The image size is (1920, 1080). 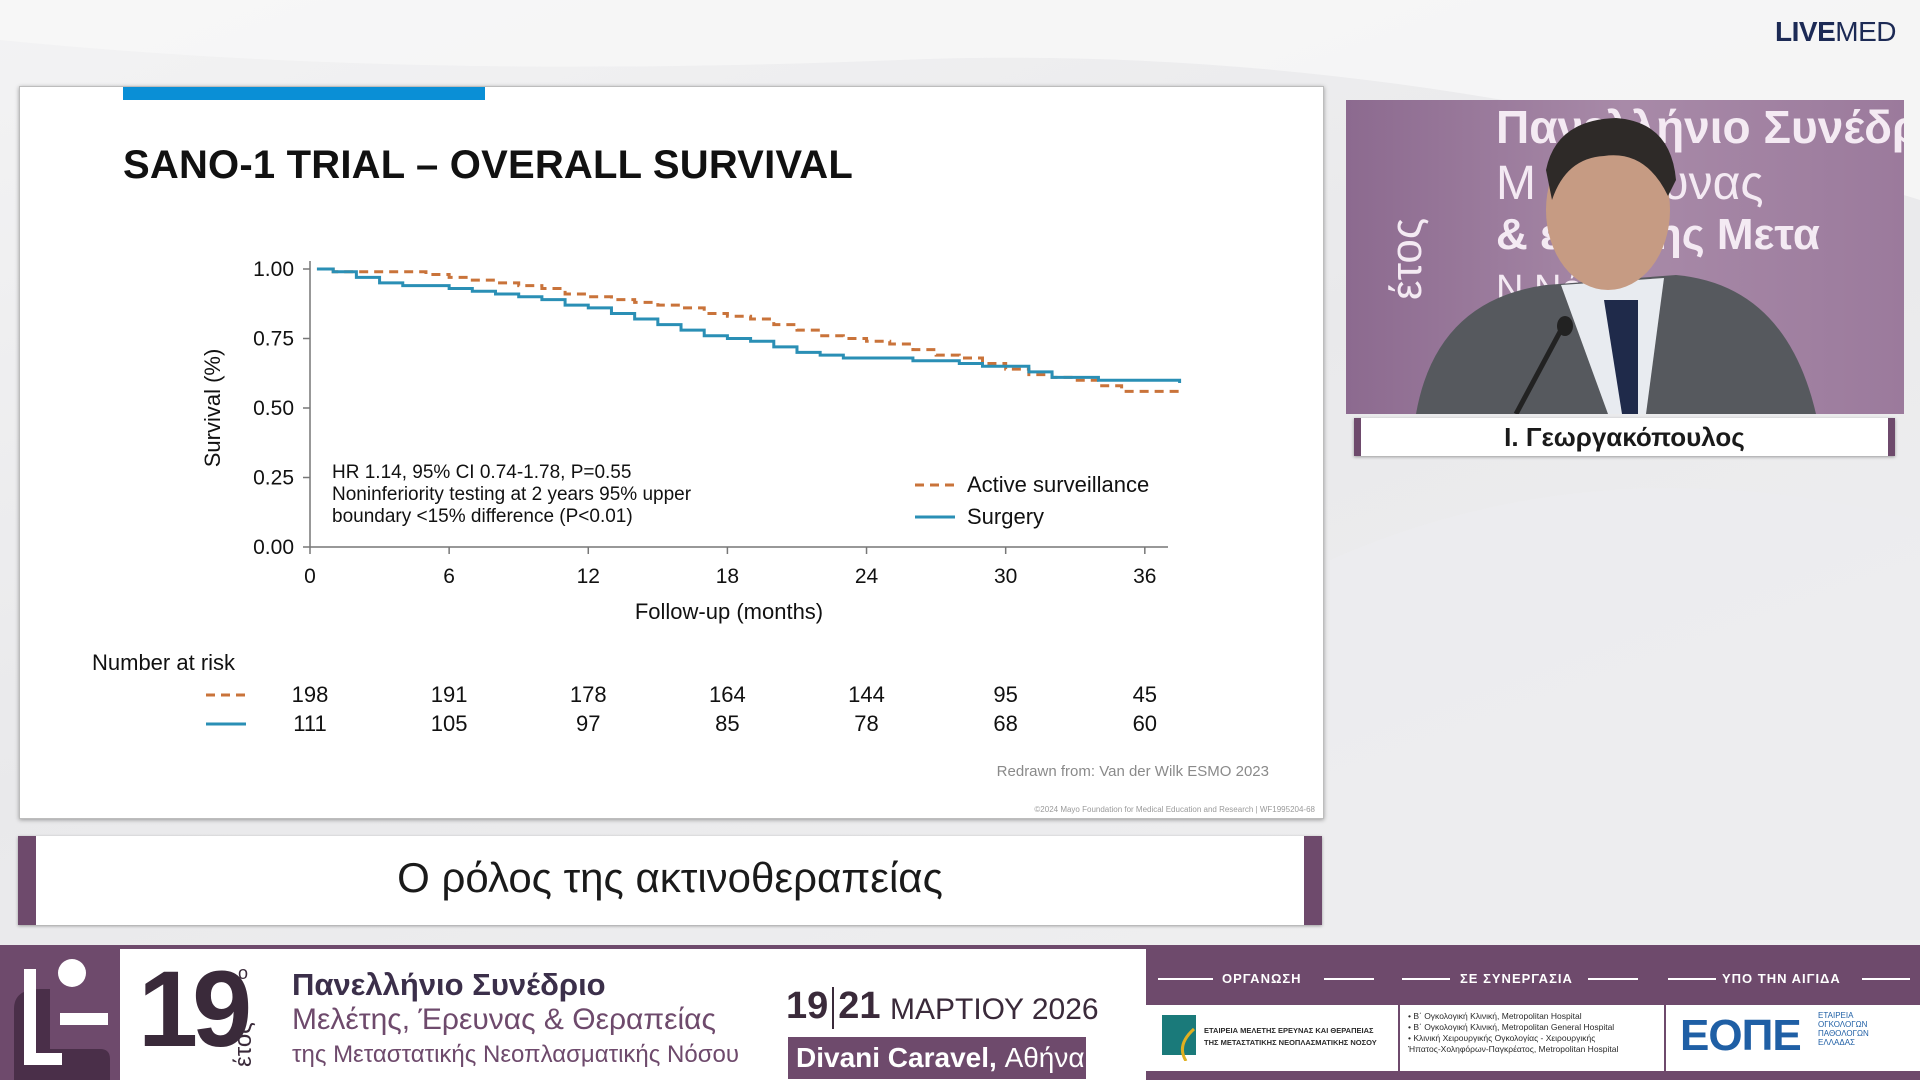 I want to click on risk-value: 191, so click(x=449, y=694).